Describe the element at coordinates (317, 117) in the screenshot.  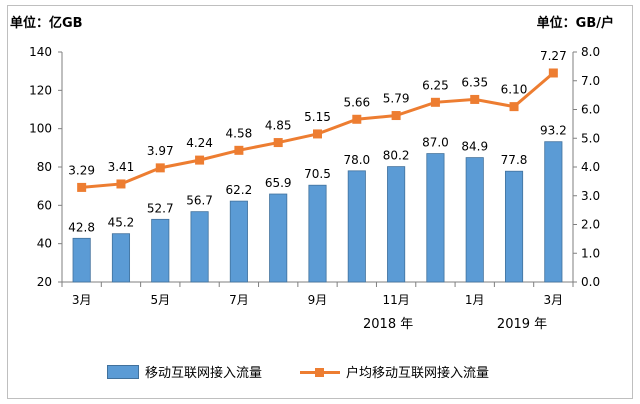
I see `line-data-label: 5.15` at that location.